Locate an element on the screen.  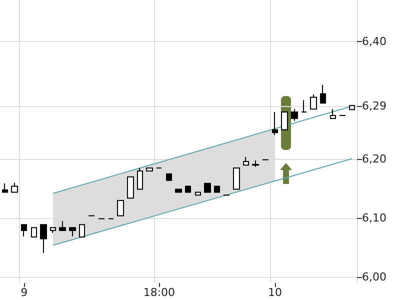
y-tick-label: 6,29 is located at coordinates (374, 106).